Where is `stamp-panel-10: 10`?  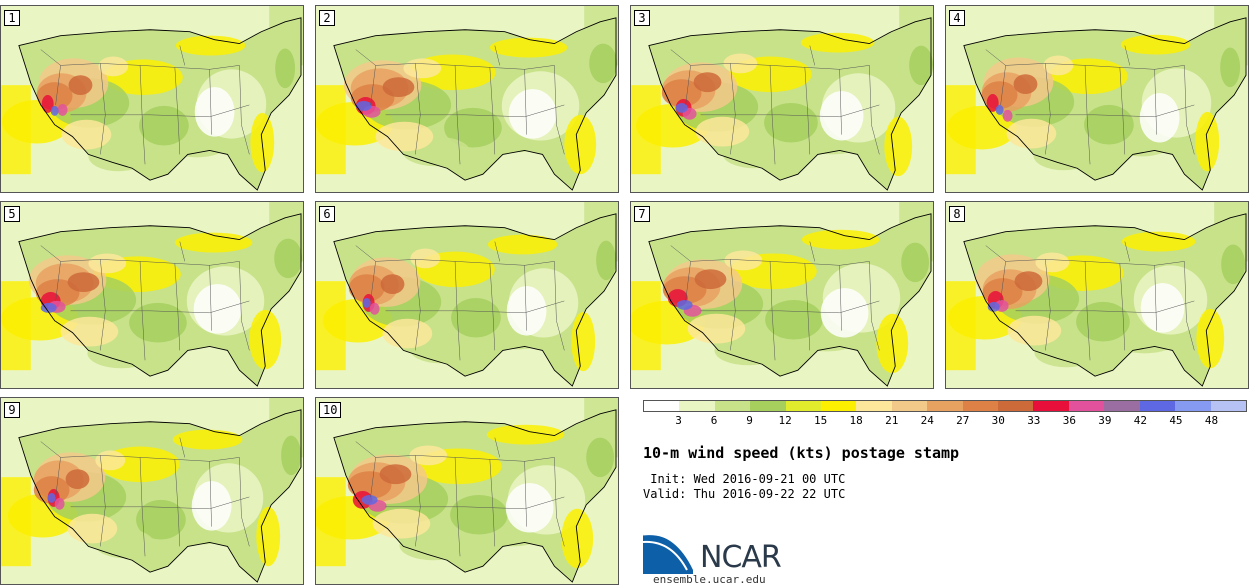
stamp-panel-10: 10 is located at coordinates (467, 491).